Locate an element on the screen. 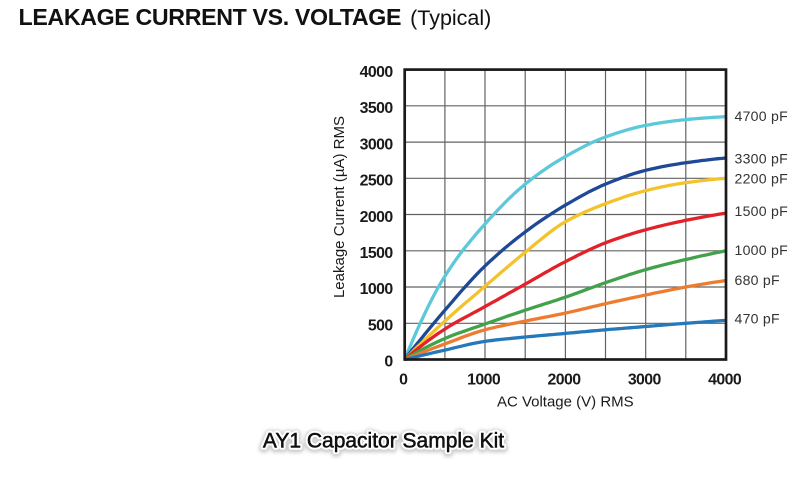 The image size is (800, 480). svg-text: 470 pF is located at coordinates (758, 318).